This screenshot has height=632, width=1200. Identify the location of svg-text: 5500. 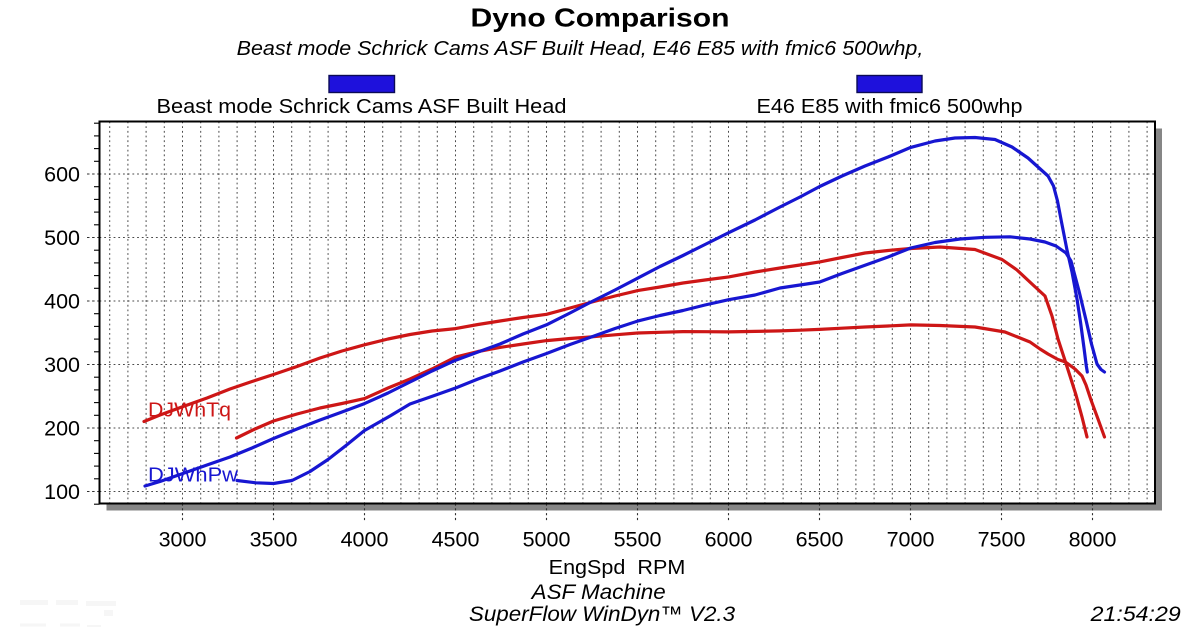
(638, 540).